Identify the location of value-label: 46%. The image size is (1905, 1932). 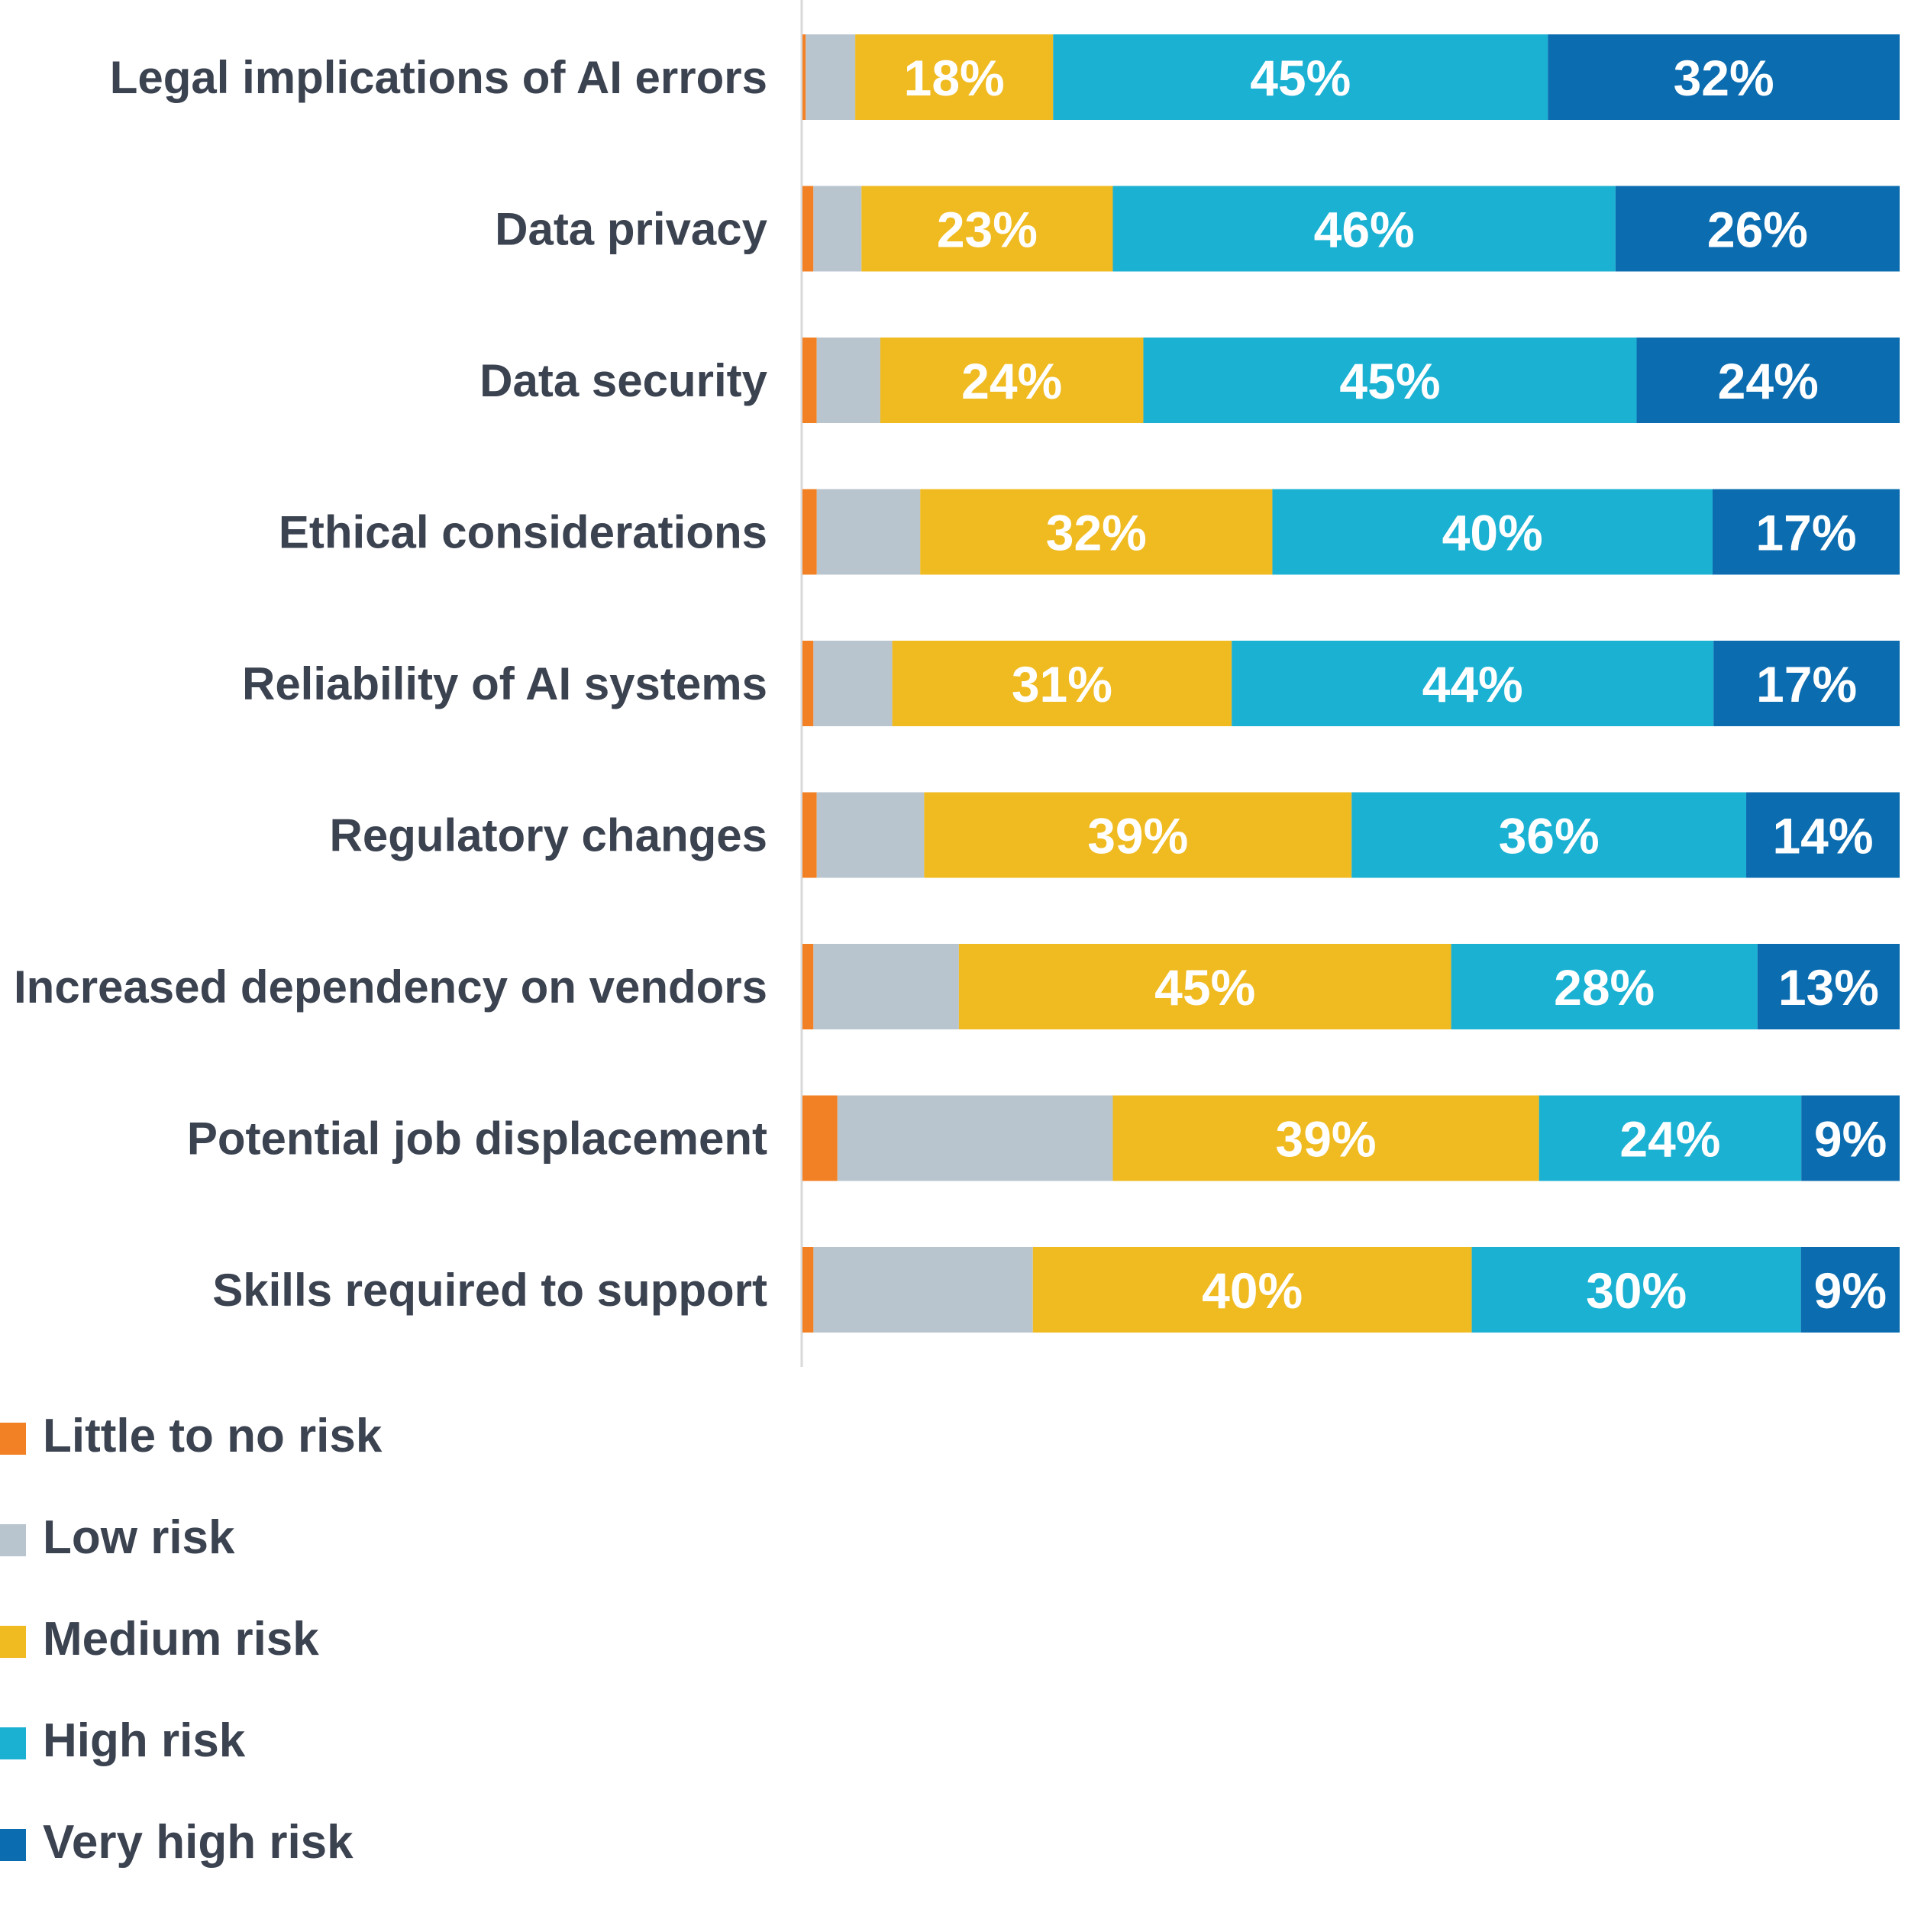
(1364, 230).